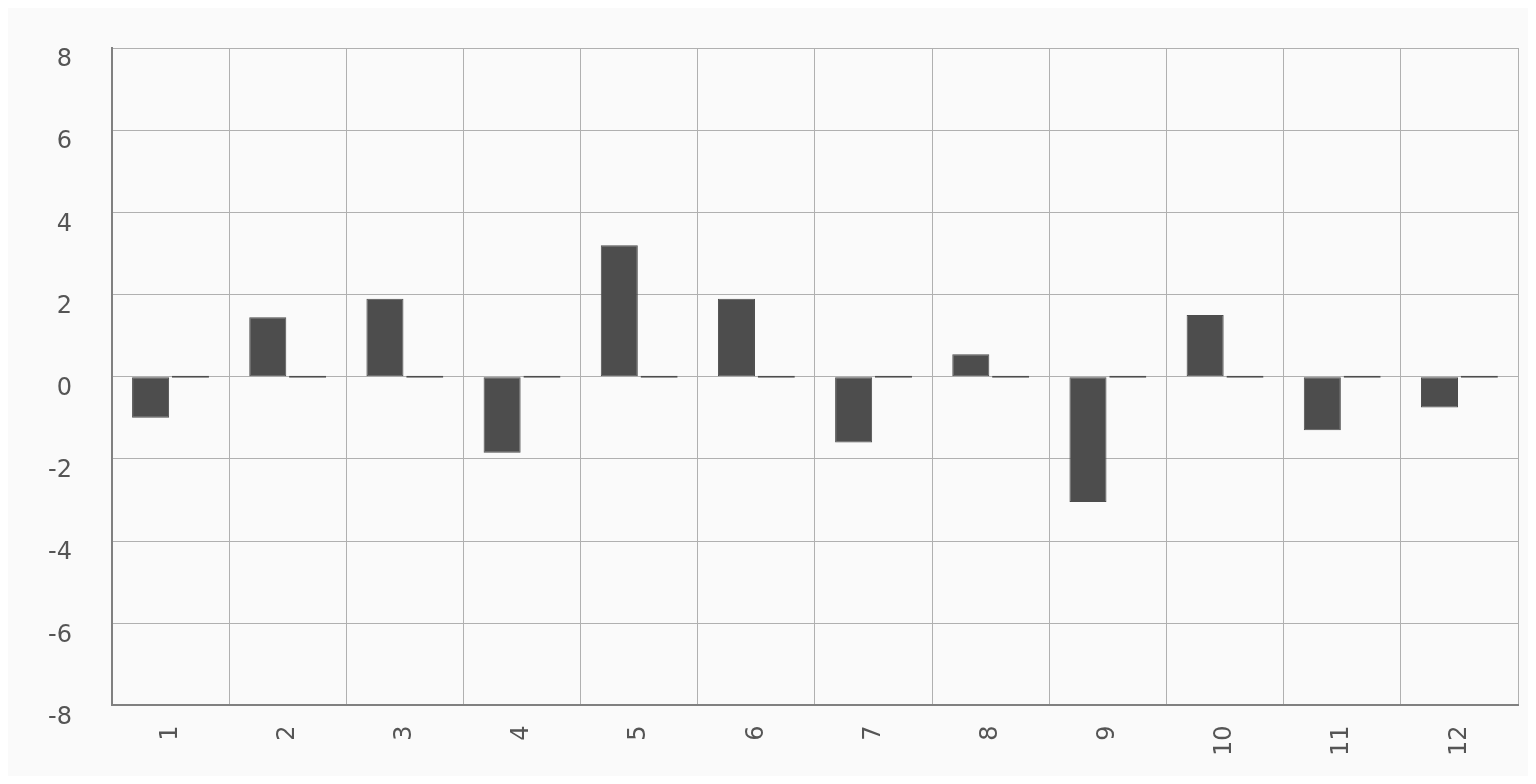  Describe the element at coordinates (59, 551) in the screenshot. I see `y-tick-label: -4` at that location.